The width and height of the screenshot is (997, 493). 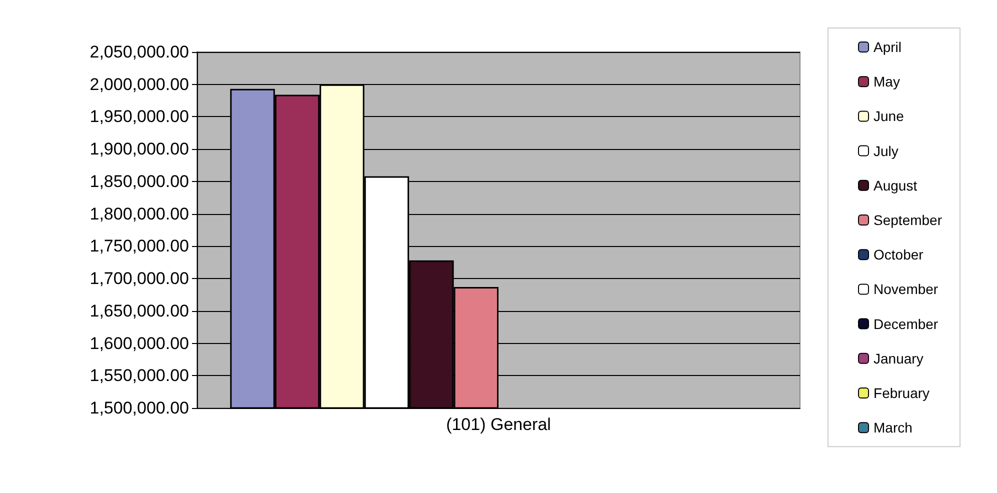 What do you see at coordinates (139, 343) in the screenshot?
I see `y-tick-label: 1,600,000.00` at bounding box center [139, 343].